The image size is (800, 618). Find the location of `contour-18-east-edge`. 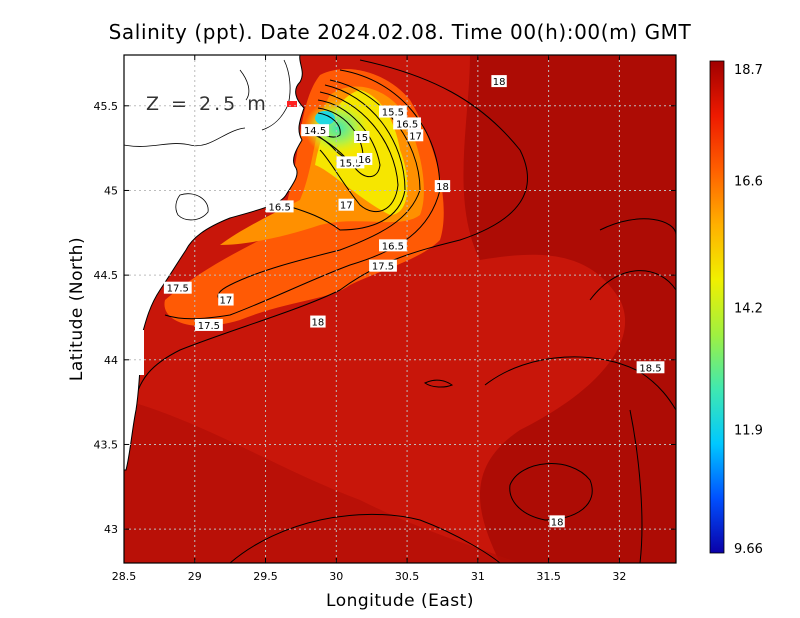

contour-18-east-edge is located at coordinates (636, 486).